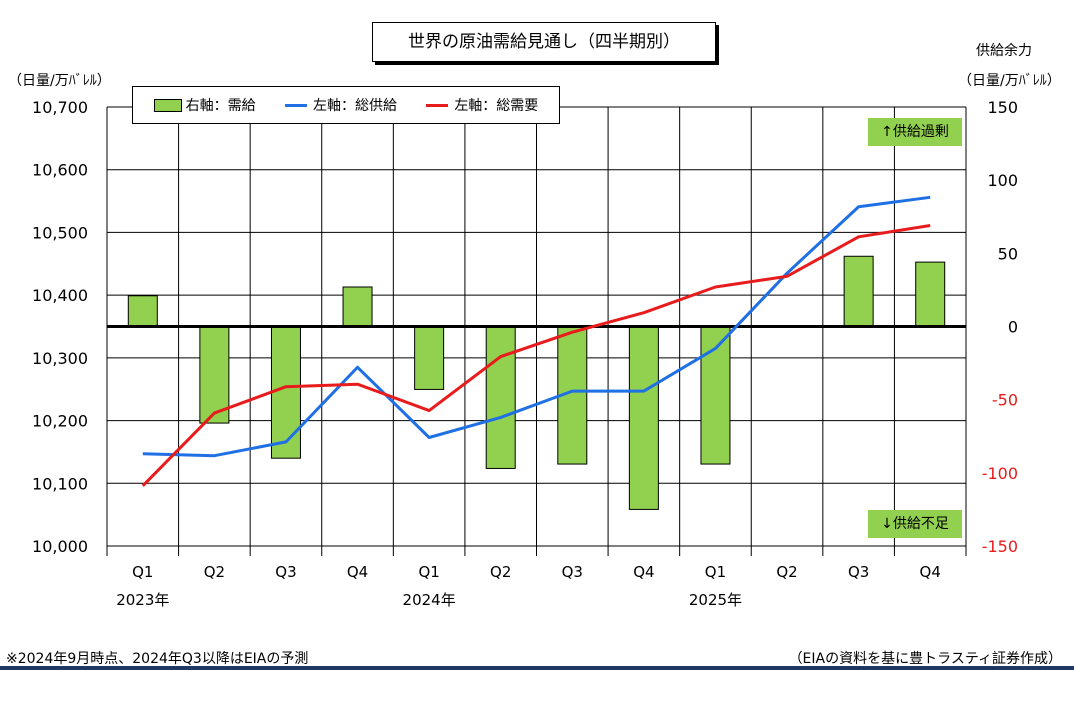 This screenshot has height=707, width=1074. What do you see at coordinates (1000, 473) in the screenshot?
I see `right-tick-label: -100` at bounding box center [1000, 473].